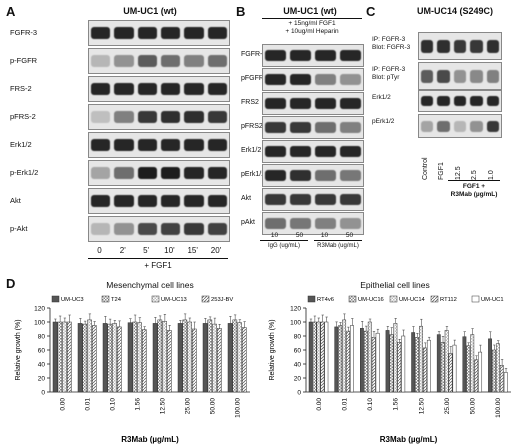 The width and height of the screenshot is (520, 448). What do you see at coordinates (72, 300) in the screenshot?
I see `chart1-legend-label: UM-UC3` at bounding box center [72, 300].